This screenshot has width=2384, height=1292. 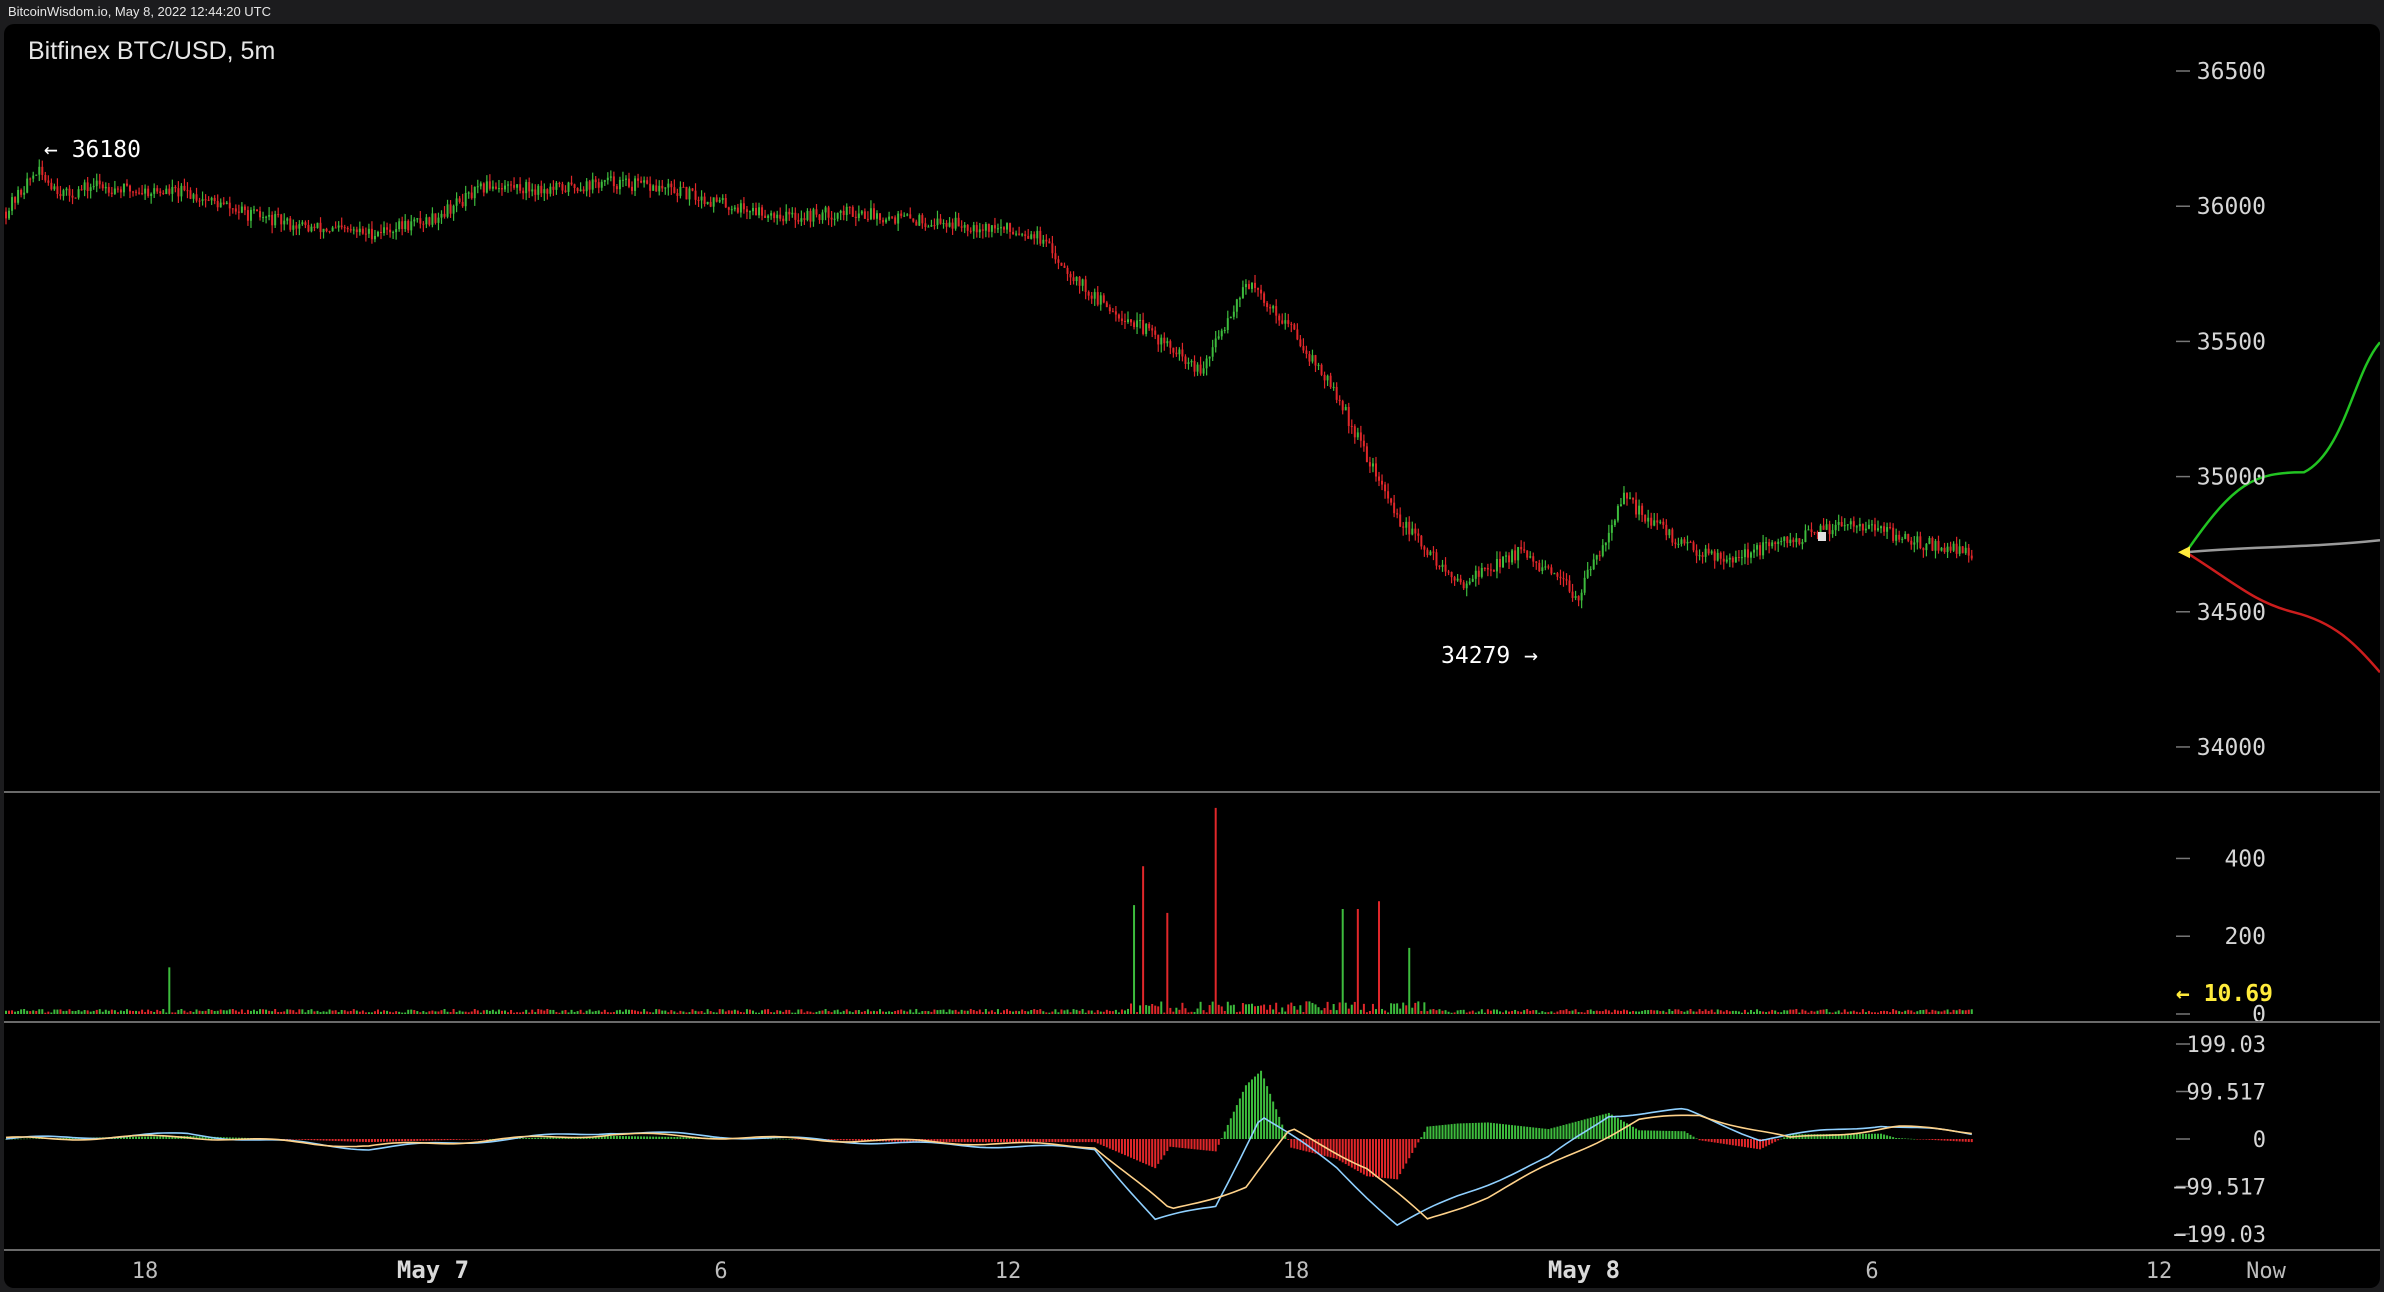 I want to click on x-tick-label: 12, so click(x=2159, y=1271).